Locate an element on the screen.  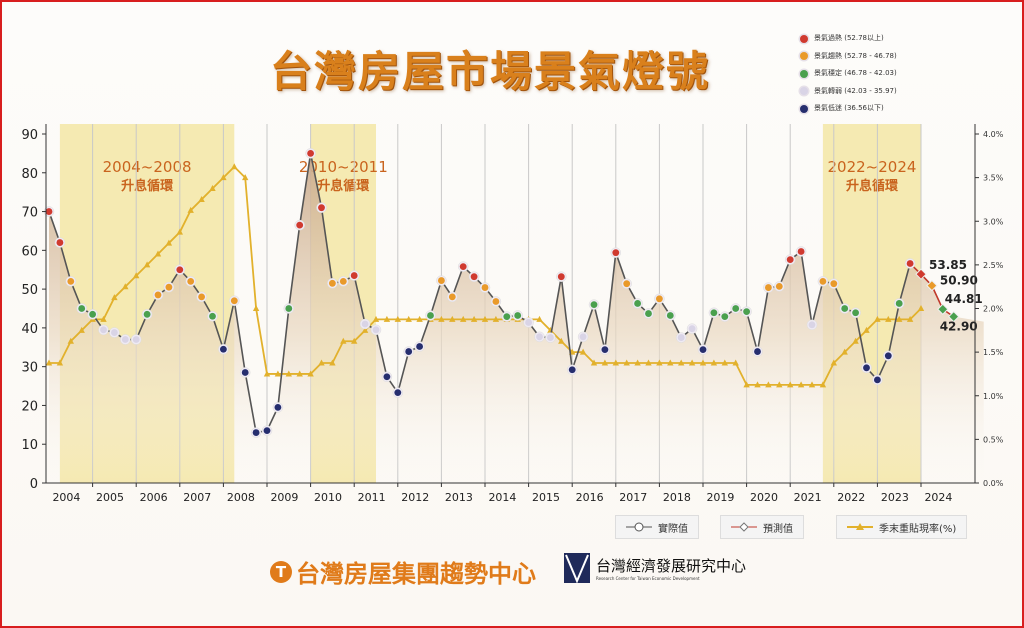
forecast-value-label: 44.81 is located at coordinates (964, 299).